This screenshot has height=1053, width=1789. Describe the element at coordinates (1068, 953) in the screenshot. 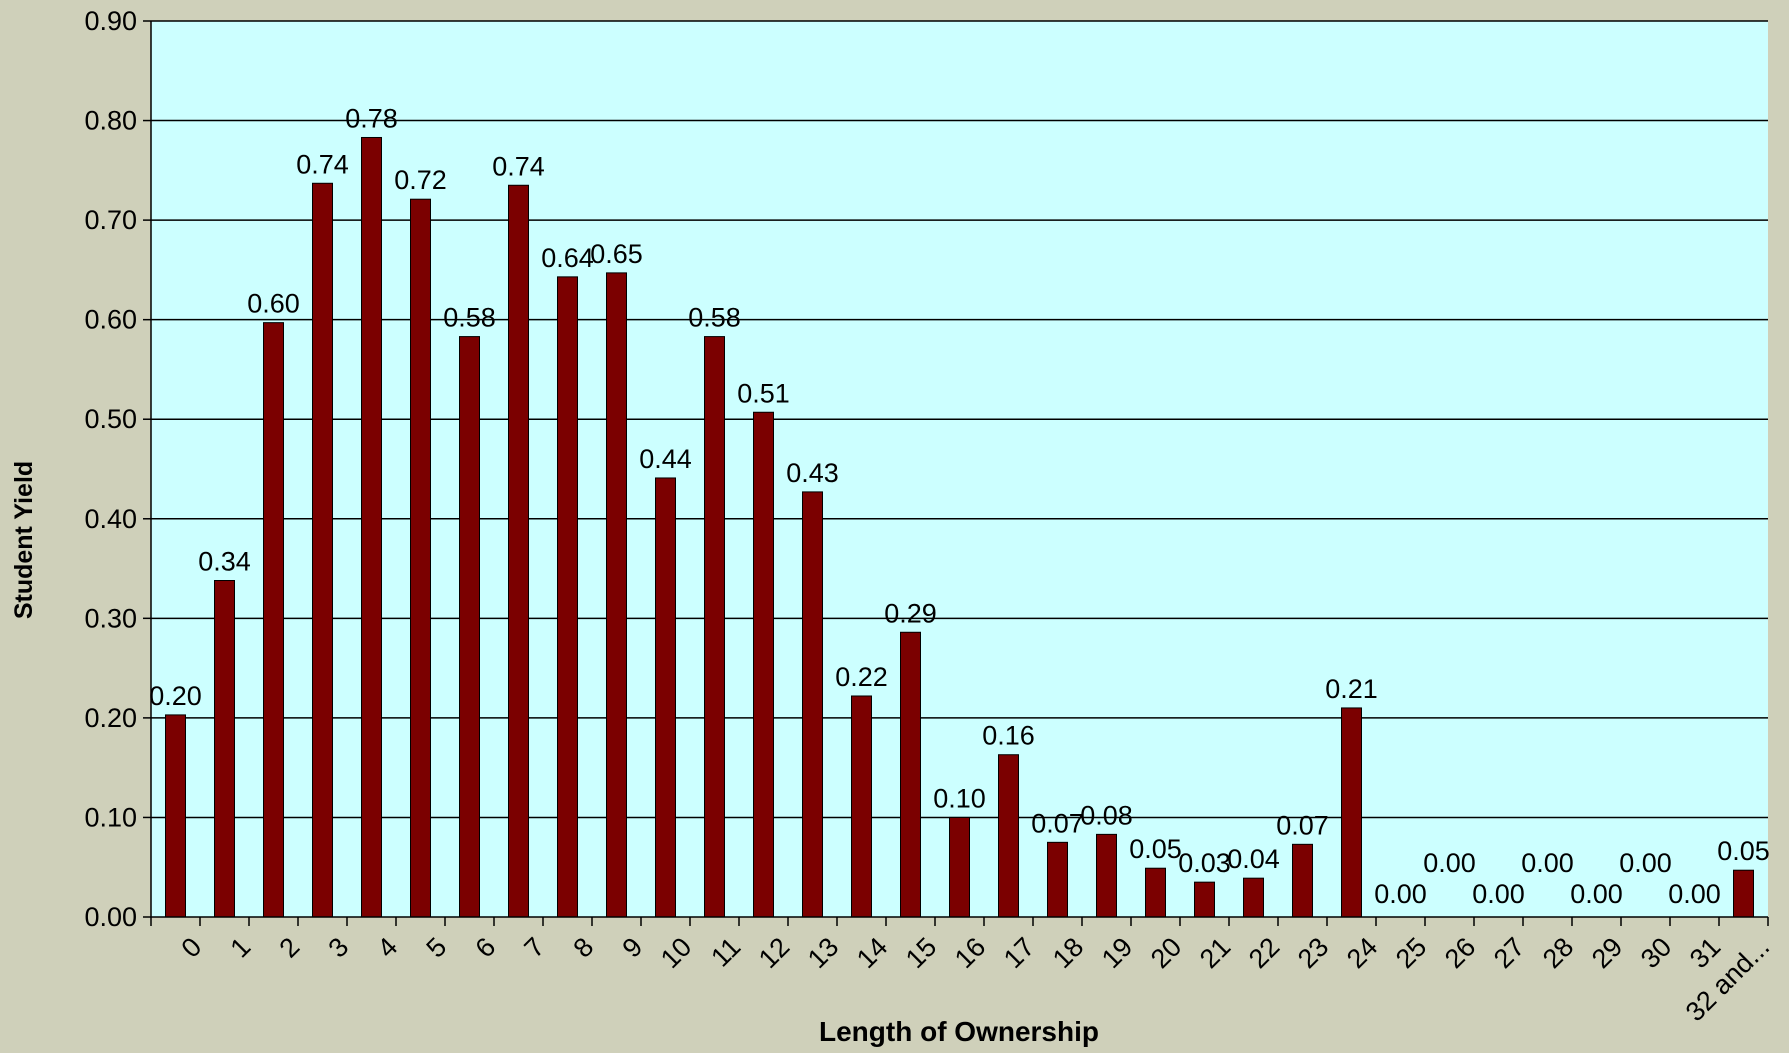

I see `x-tick-label: 18` at that location.